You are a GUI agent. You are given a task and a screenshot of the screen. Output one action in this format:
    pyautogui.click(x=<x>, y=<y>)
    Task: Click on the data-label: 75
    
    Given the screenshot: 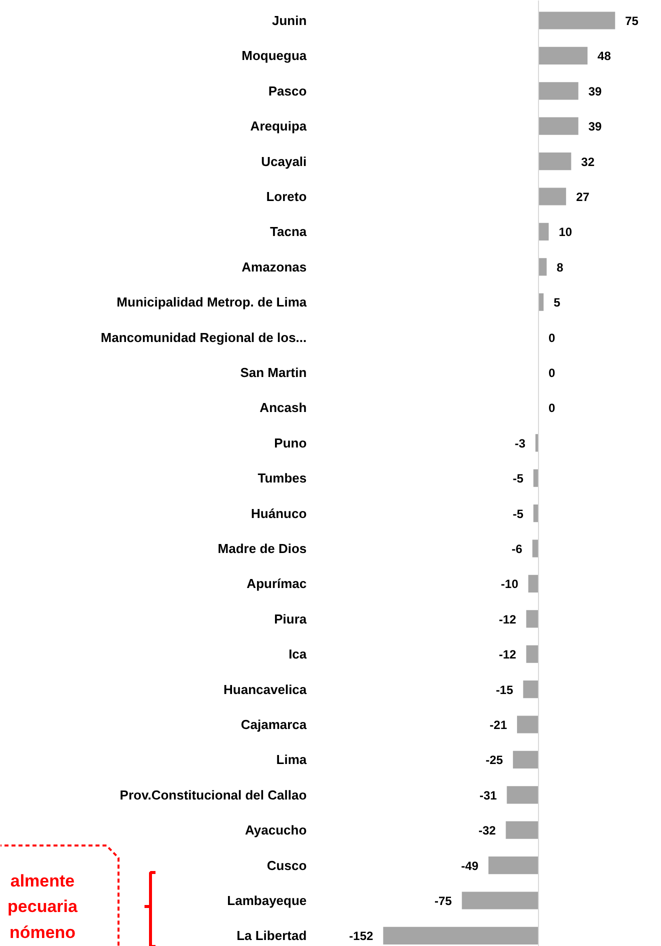 What is the action you would take?
    pyautogui.click(x=632, y=21)
    